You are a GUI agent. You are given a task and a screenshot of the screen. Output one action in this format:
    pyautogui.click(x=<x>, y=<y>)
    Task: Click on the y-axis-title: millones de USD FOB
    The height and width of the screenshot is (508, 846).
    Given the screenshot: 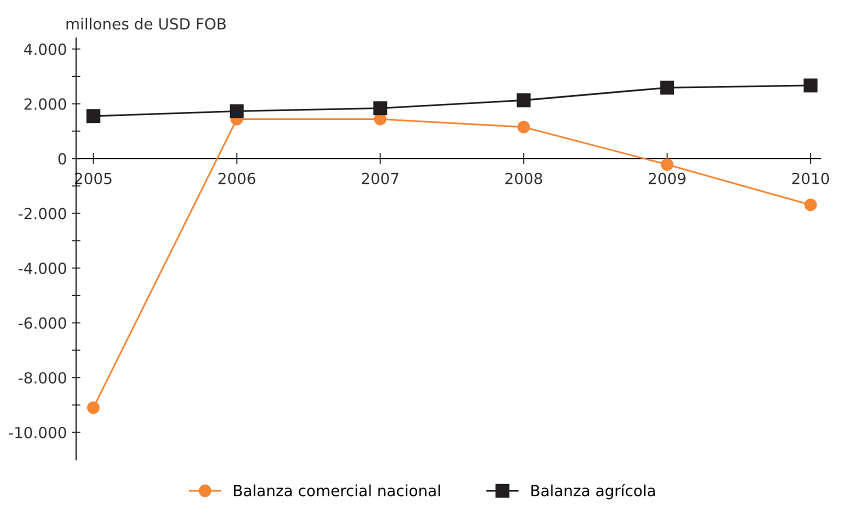 What is the action you would take?
    pyautogui.click(x=146, y=24)
    